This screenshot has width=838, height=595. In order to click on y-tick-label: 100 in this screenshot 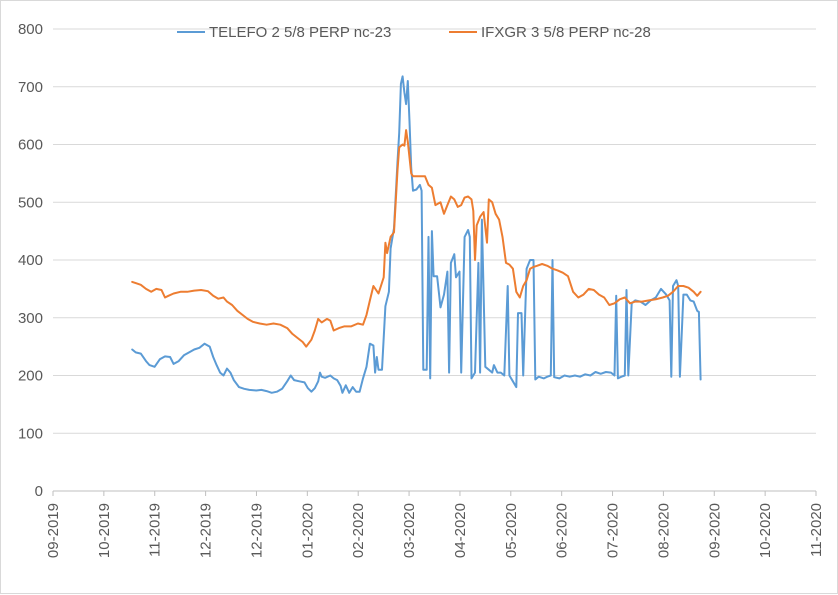, I will do `click(30, 433)`.